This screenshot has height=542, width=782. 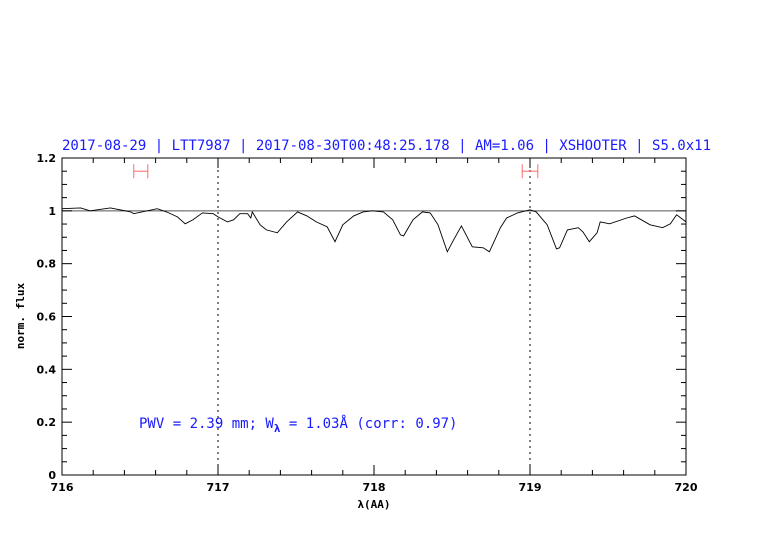 What do you see at coordinates (47, 369) in the screenshot?
I see `y-tick-label: 0.4` at bounding box center [47, 369].